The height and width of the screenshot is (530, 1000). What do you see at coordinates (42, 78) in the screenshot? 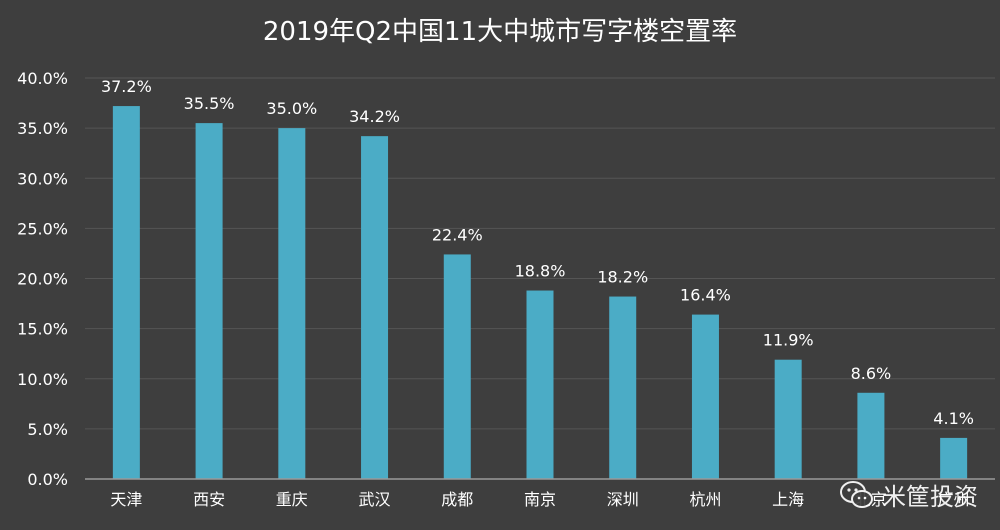
I see `y-tick-label: 40.0%` at bounding box center [42, 78].